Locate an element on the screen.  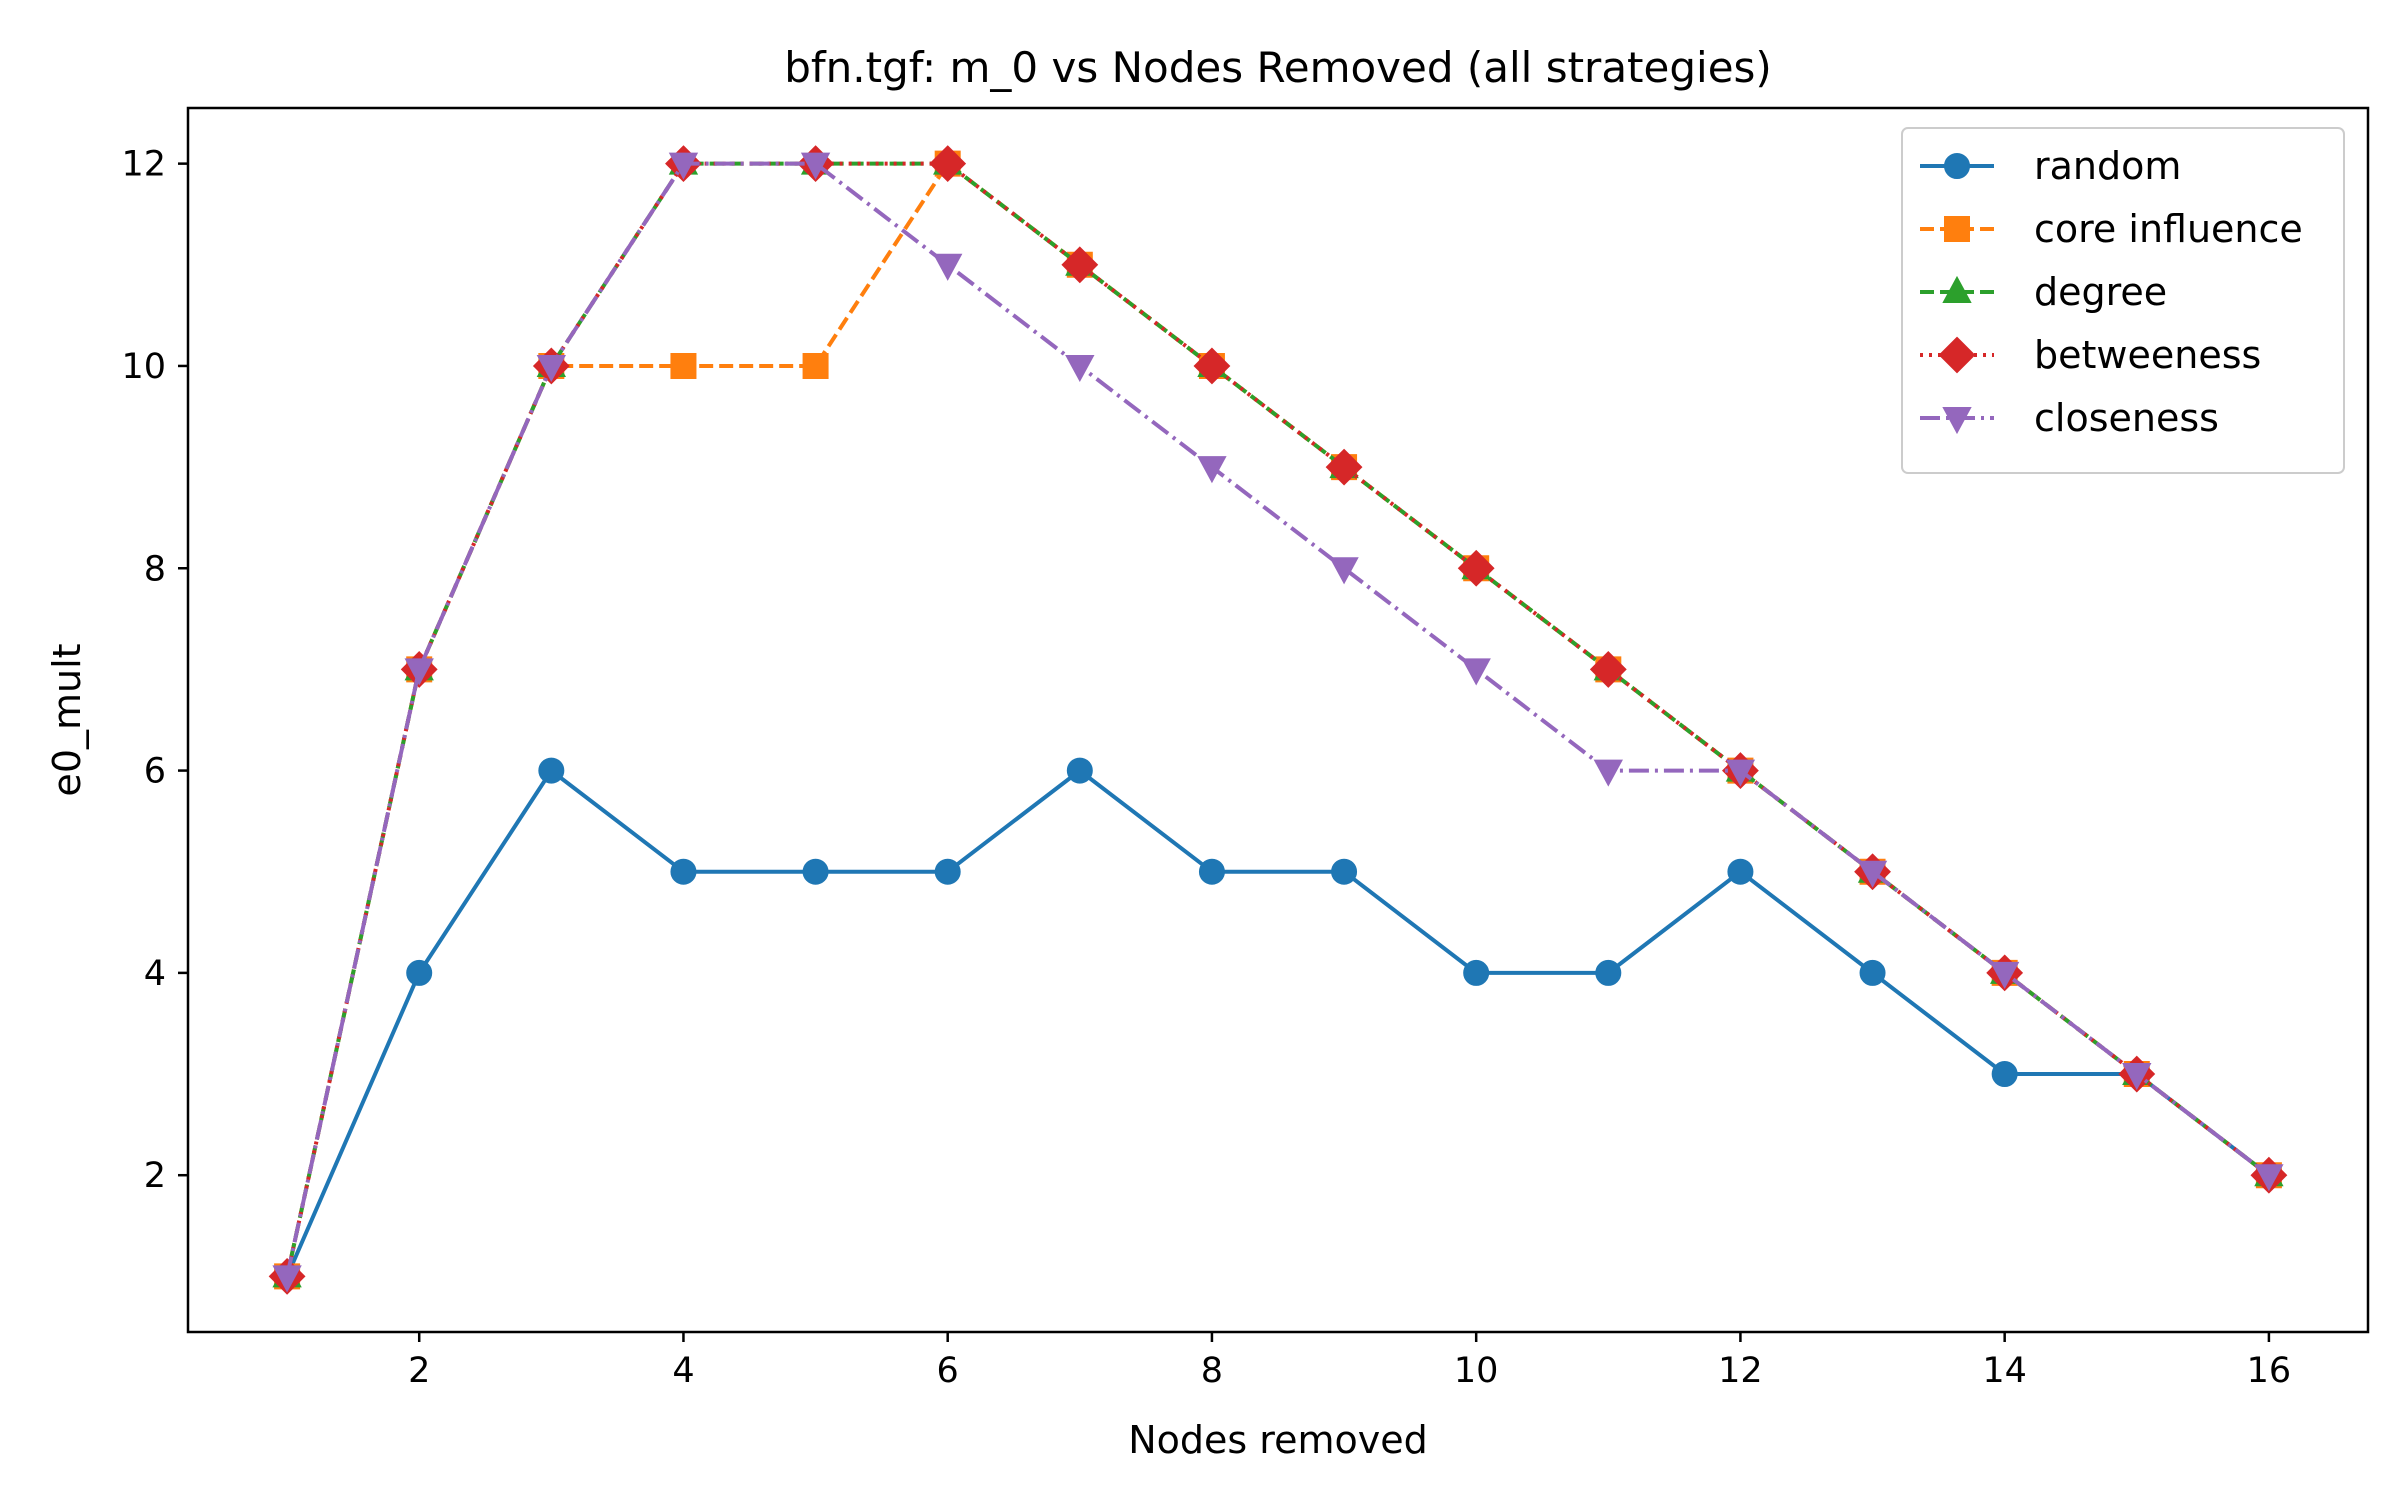
y-tick-label-2: 2 is located at coordinates (155, 1176).